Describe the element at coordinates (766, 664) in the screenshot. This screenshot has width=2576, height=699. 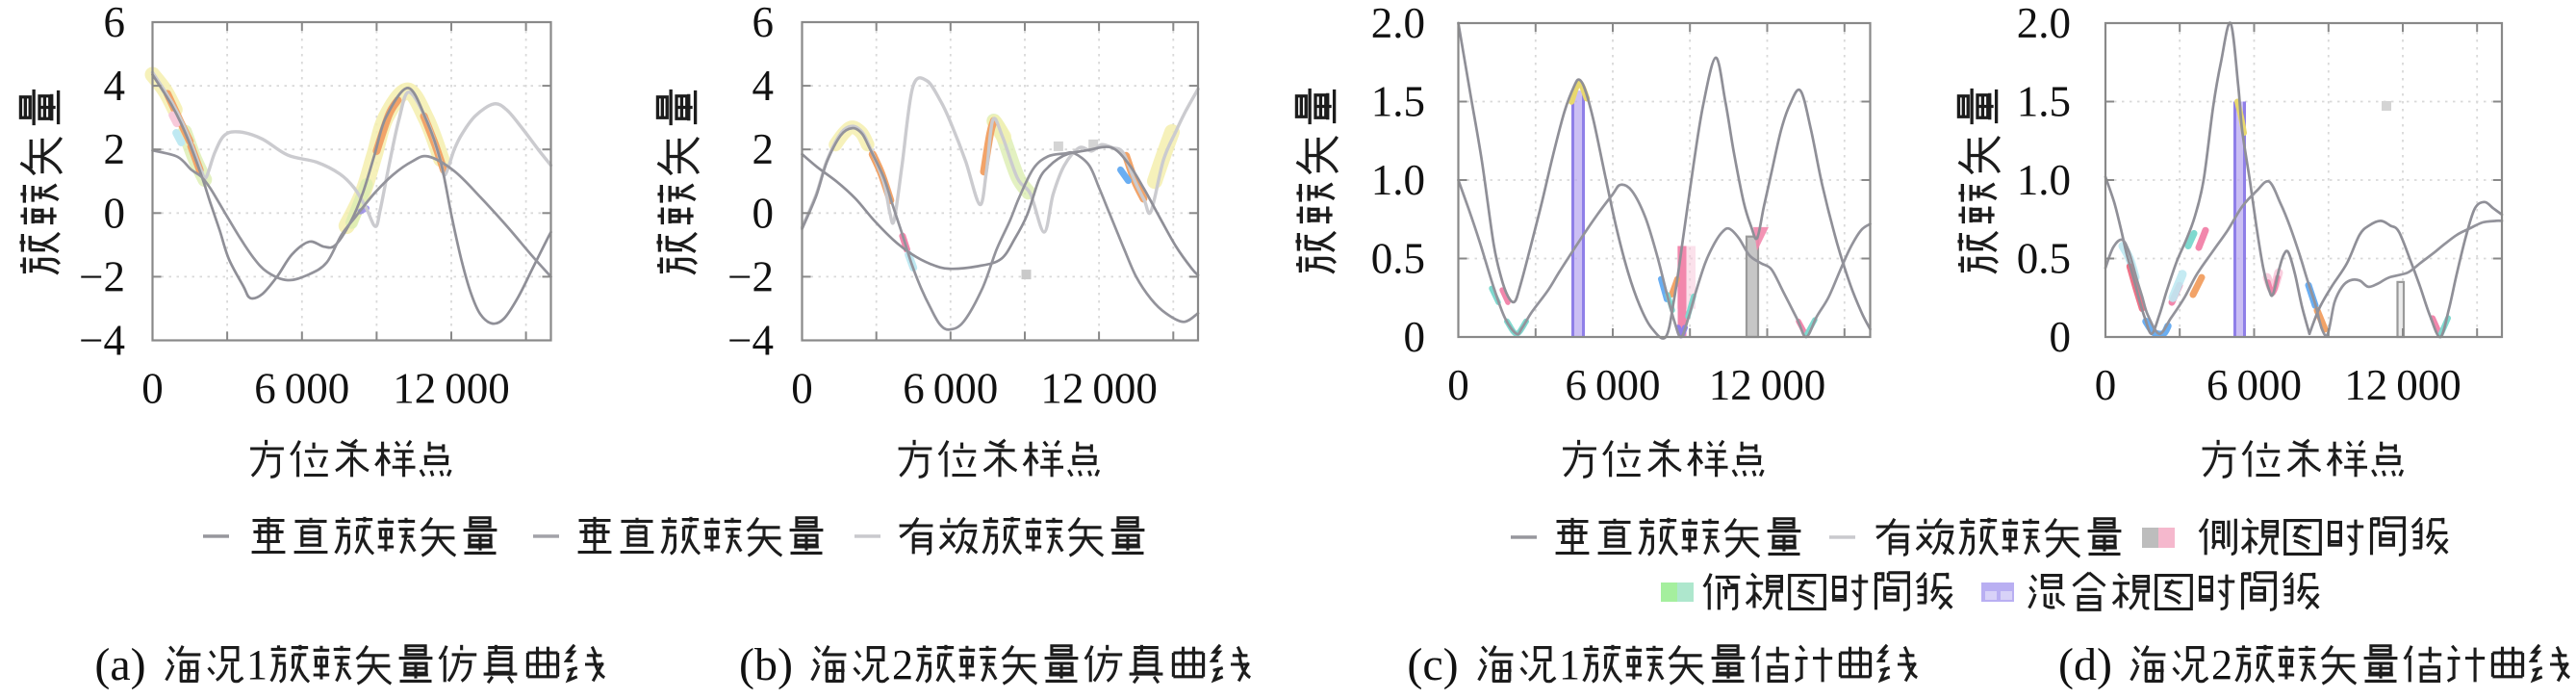
I see `svg-text: (b)` at that location.